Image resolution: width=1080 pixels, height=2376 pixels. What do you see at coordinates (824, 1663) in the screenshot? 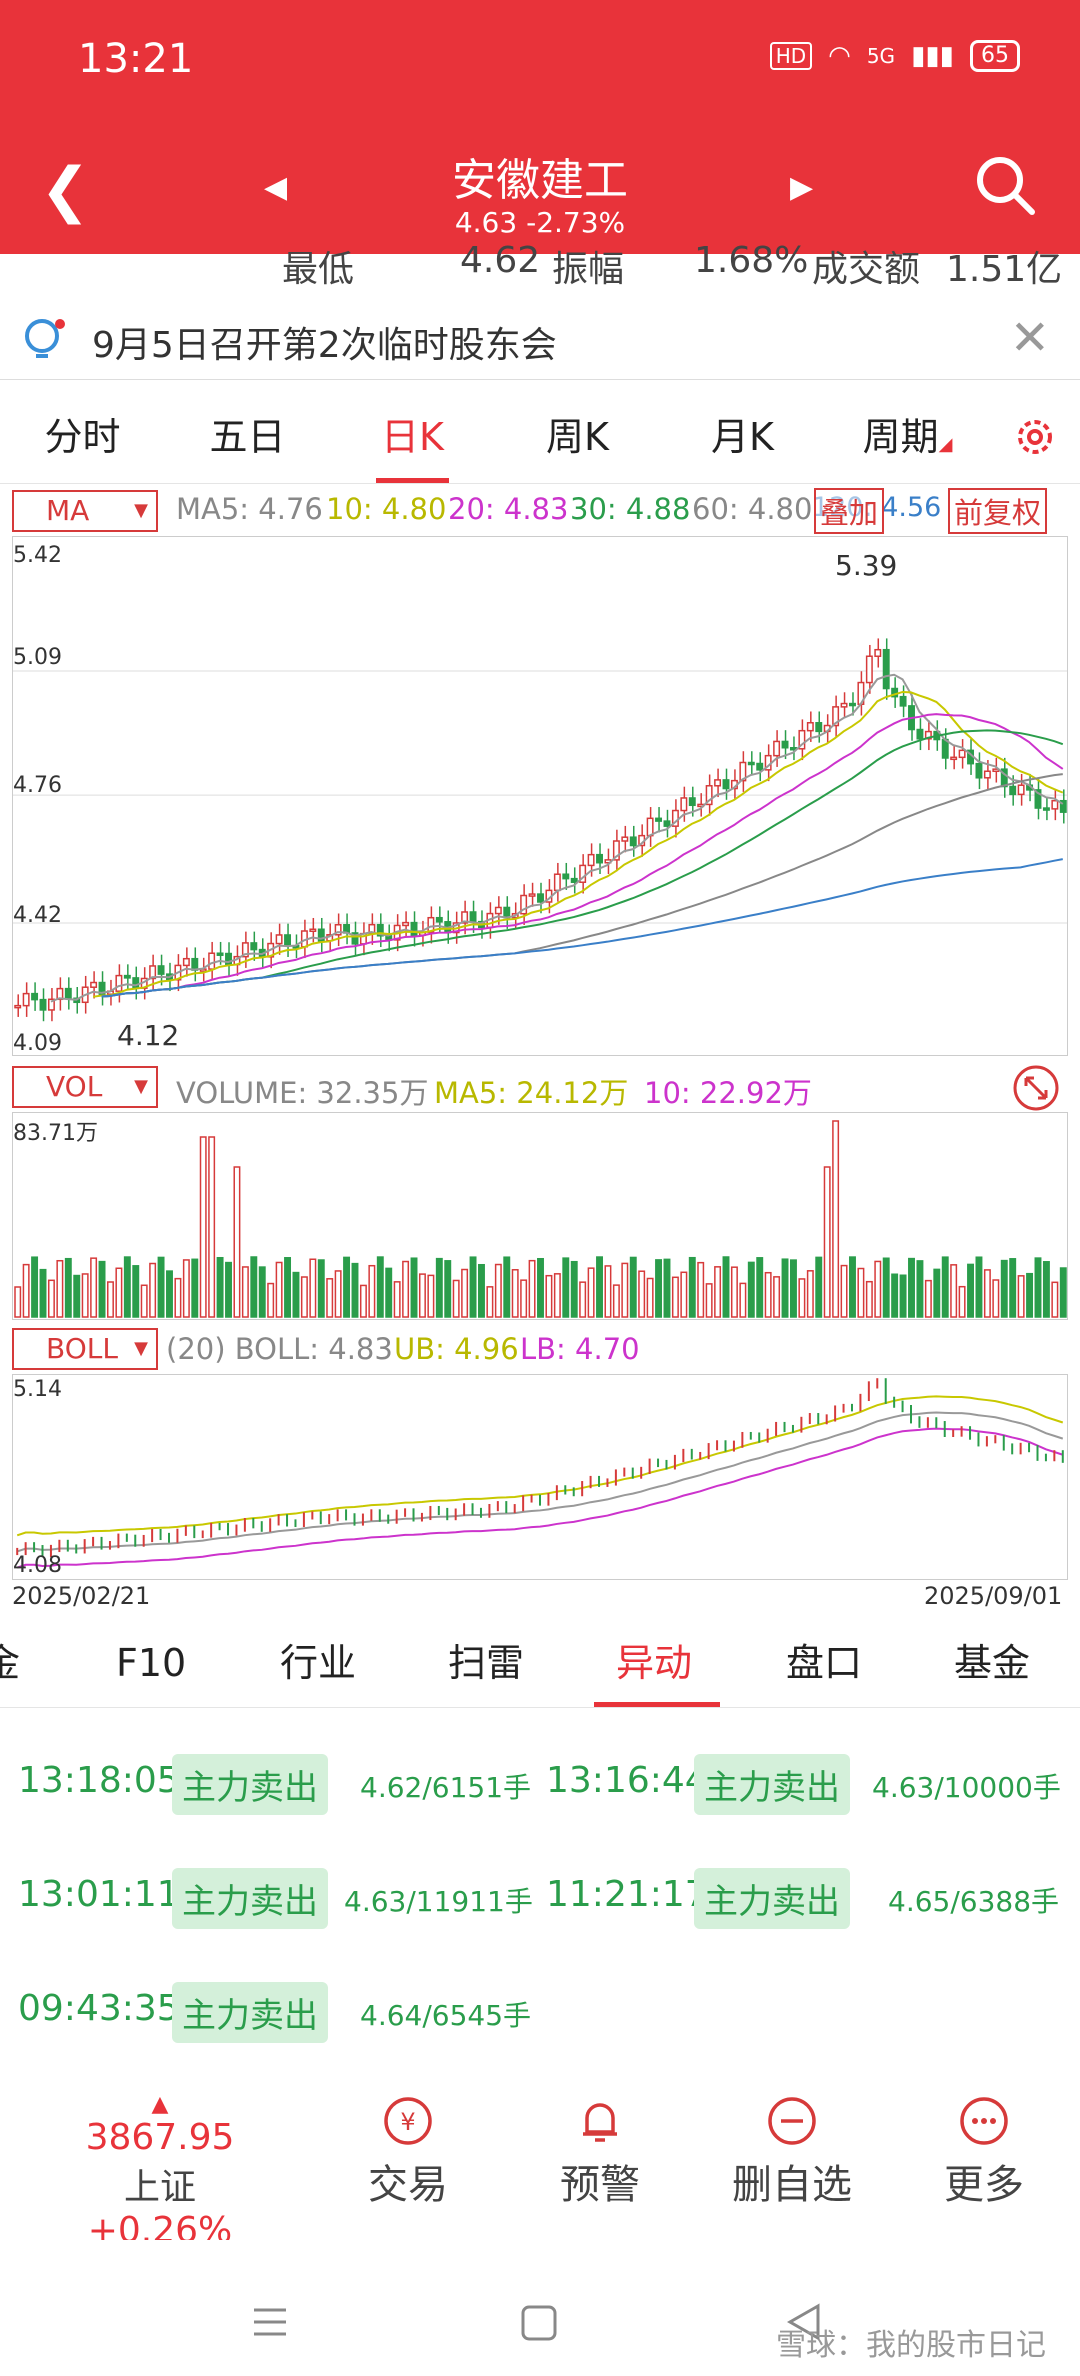
I see `tab-order-book: 盘口` at bounding box center [824, 1663].